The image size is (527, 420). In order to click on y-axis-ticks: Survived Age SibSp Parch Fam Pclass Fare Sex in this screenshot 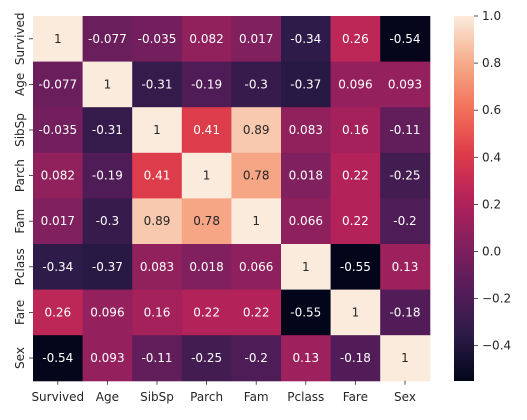, I will do `click(23, 190)`.